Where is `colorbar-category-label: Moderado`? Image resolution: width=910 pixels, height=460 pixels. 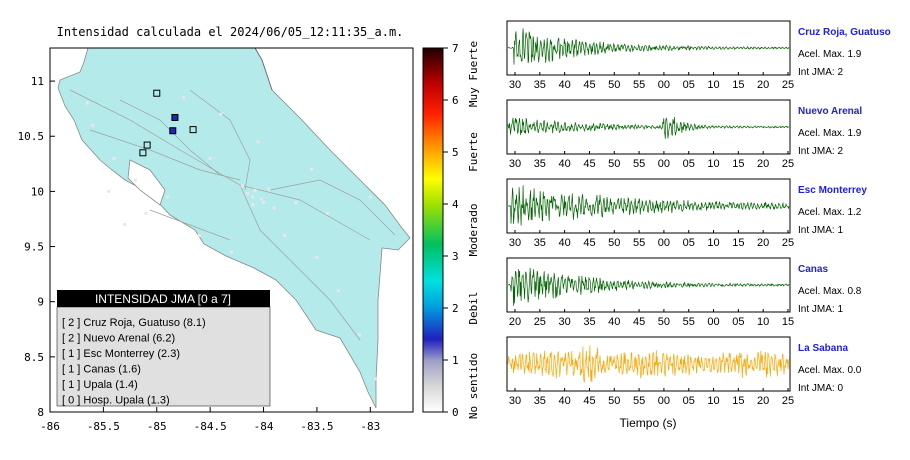
colorbar-category-label: Moderado is located at coordinates (473, 230).